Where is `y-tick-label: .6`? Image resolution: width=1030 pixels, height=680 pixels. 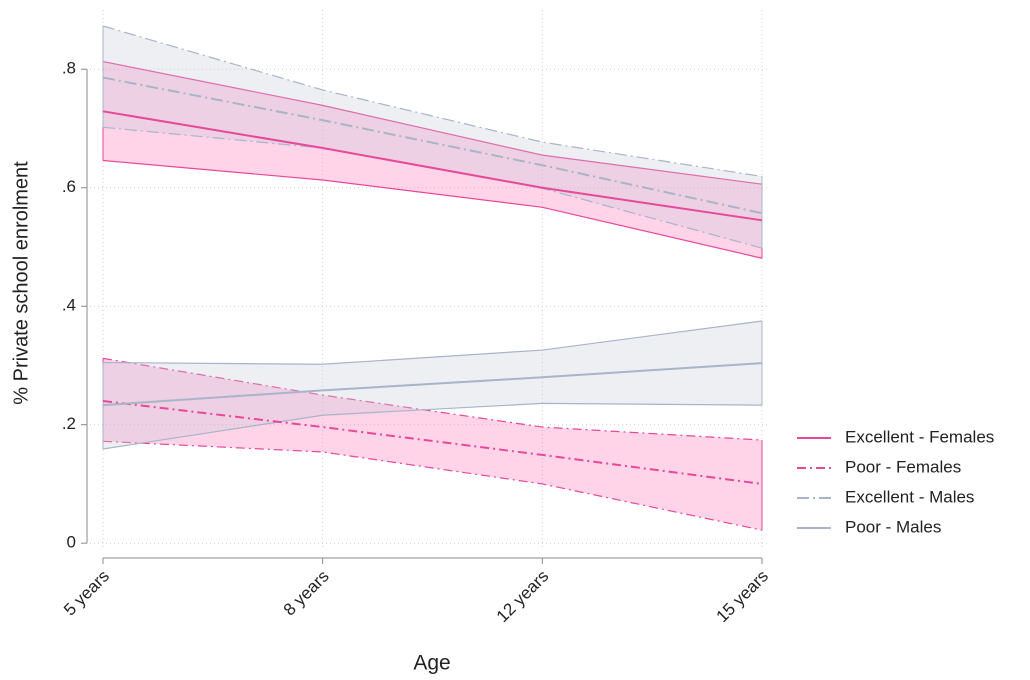 y-tick-label: .6 is located at coordinates (69, 186).